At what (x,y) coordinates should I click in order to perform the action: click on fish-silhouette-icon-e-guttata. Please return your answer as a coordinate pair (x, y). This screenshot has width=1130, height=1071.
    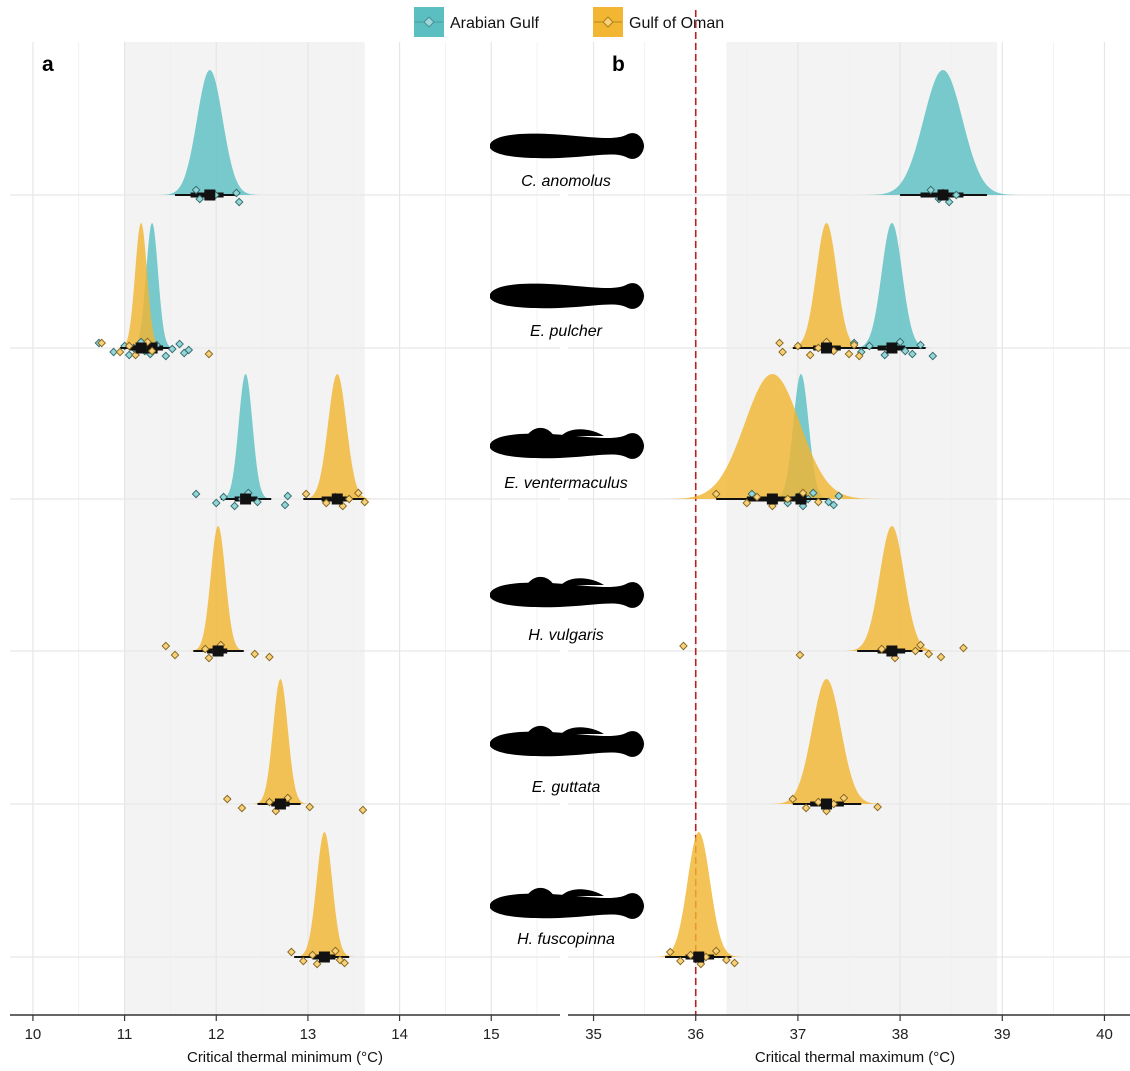
    Looking at the image, I should click on (567, 741).